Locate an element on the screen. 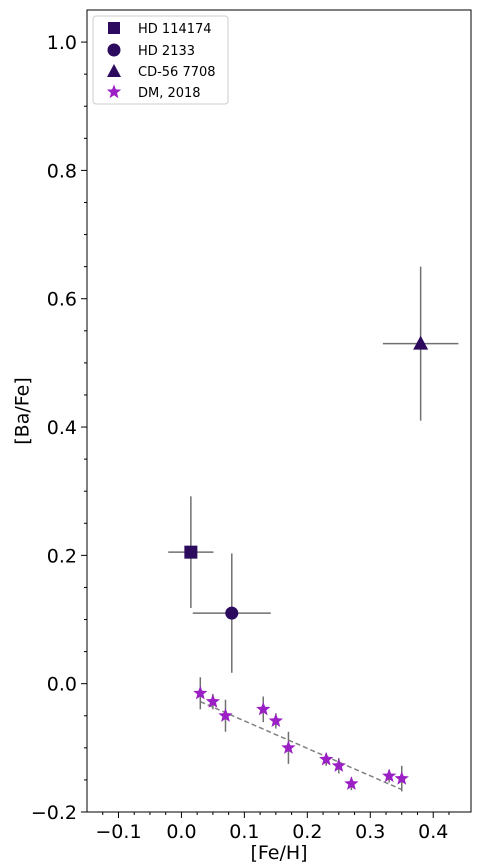  legend-label-hd114174: HD 114174 is located at coordinates (175, 29).